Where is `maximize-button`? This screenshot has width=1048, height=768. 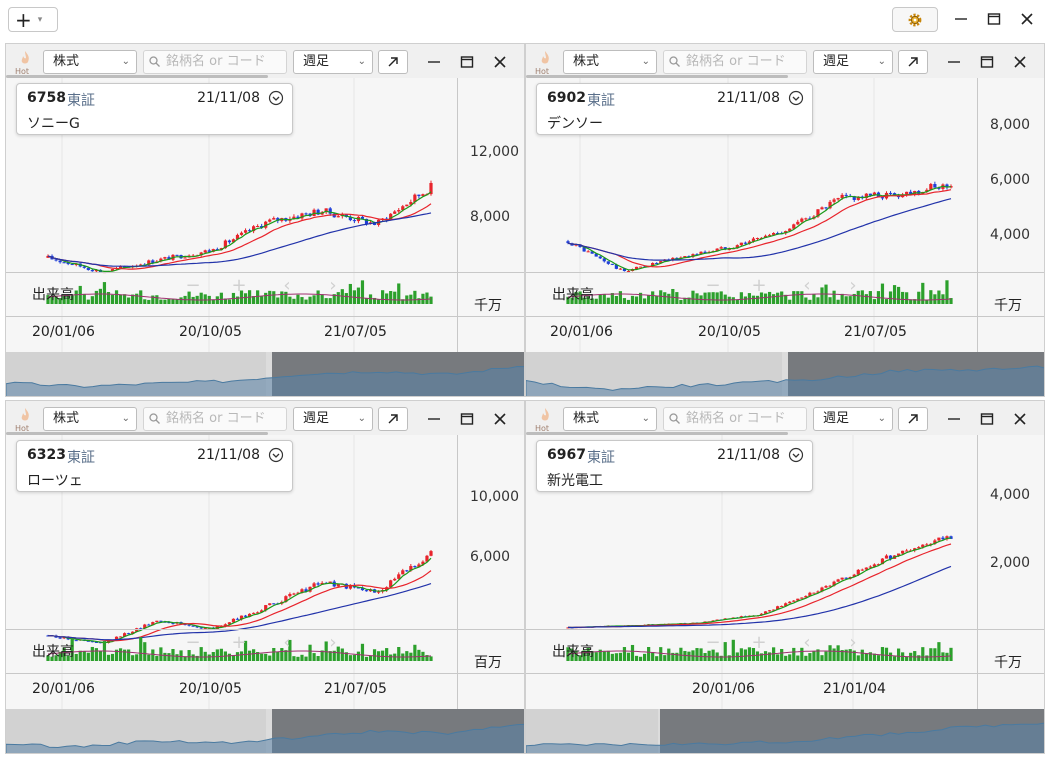 maximize-button is located at coordinates (994, 19).